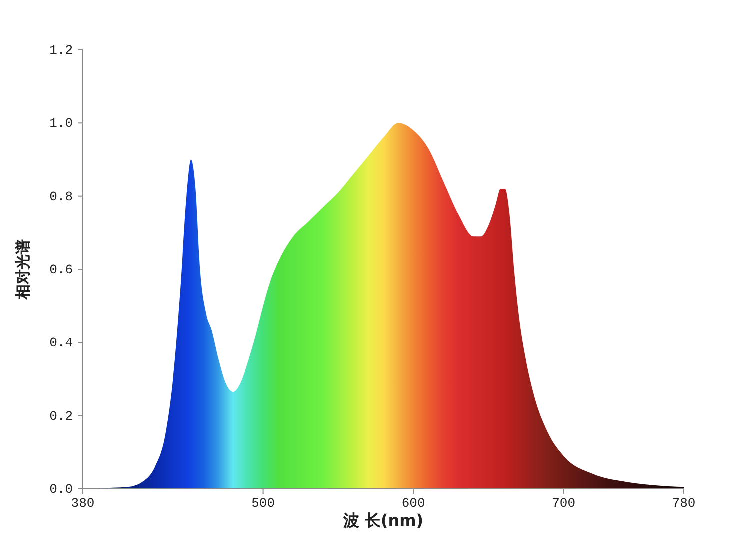  What do you see at coordinates (62, 343) in the screenshot?
I see `y-tick-label: 0.4` at bounding box center [62, 343].